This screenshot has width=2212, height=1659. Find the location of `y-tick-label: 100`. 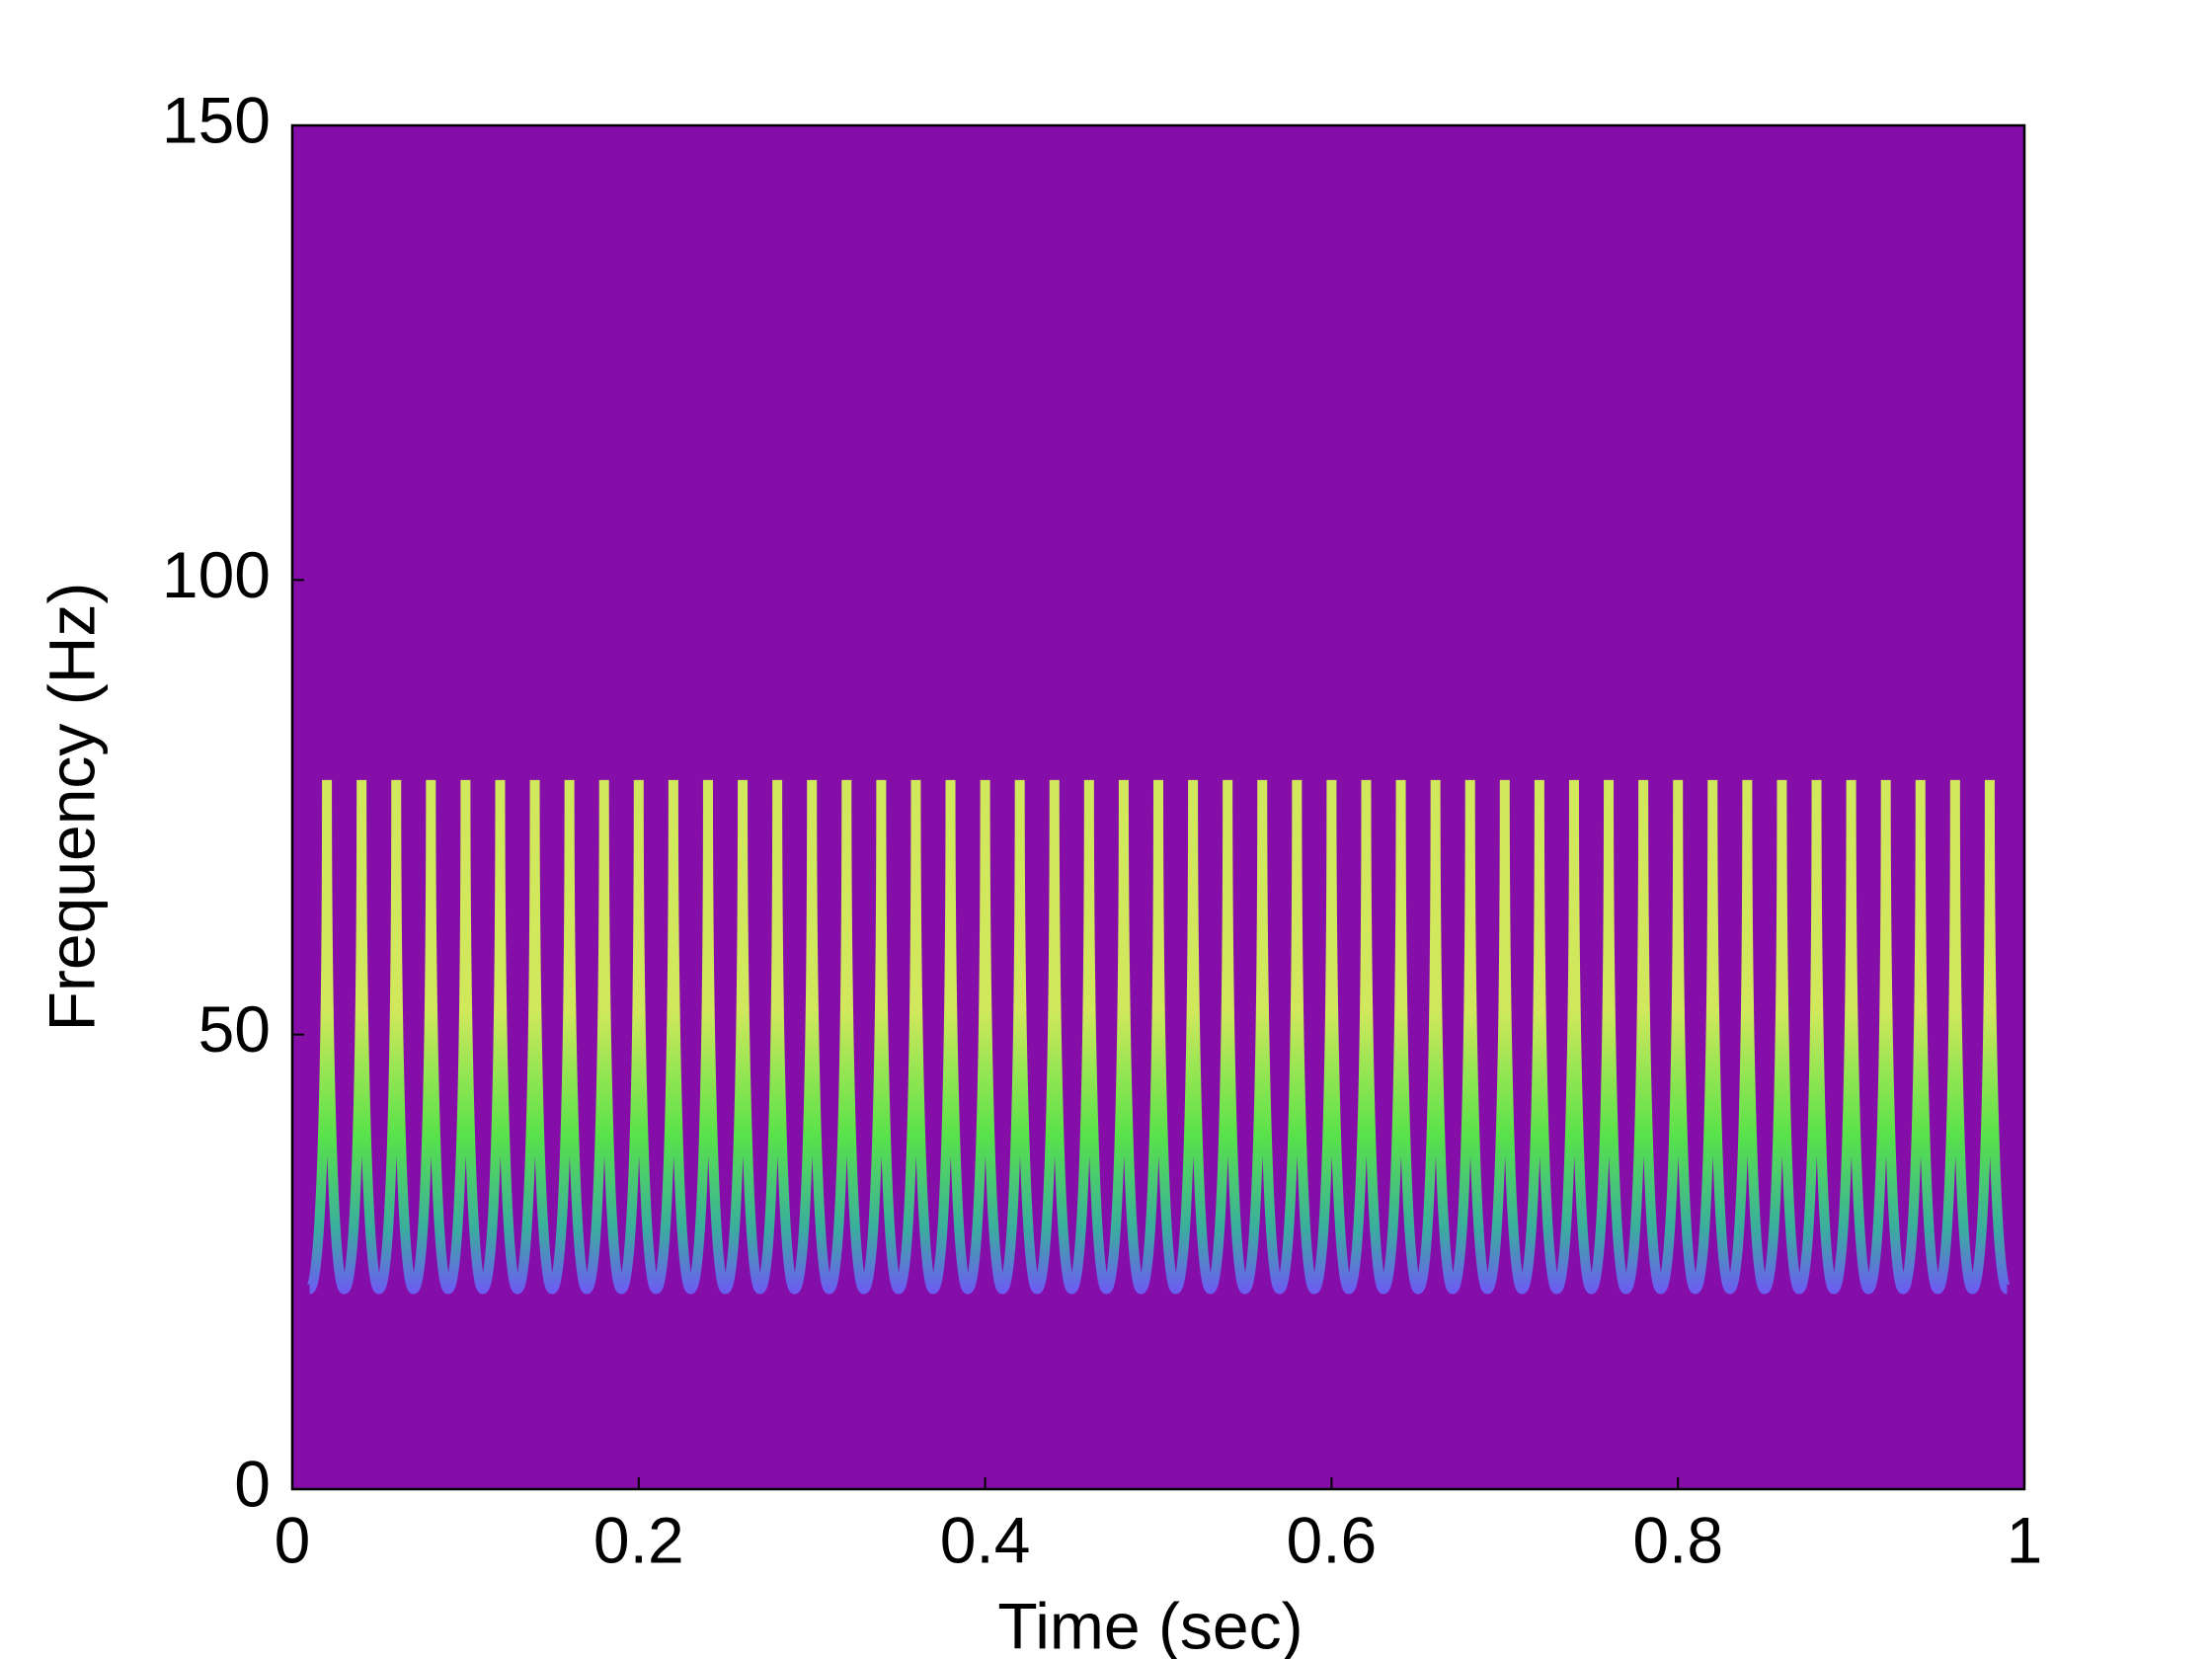

y-tick-label: 100 is located at coordinates (217, 575).